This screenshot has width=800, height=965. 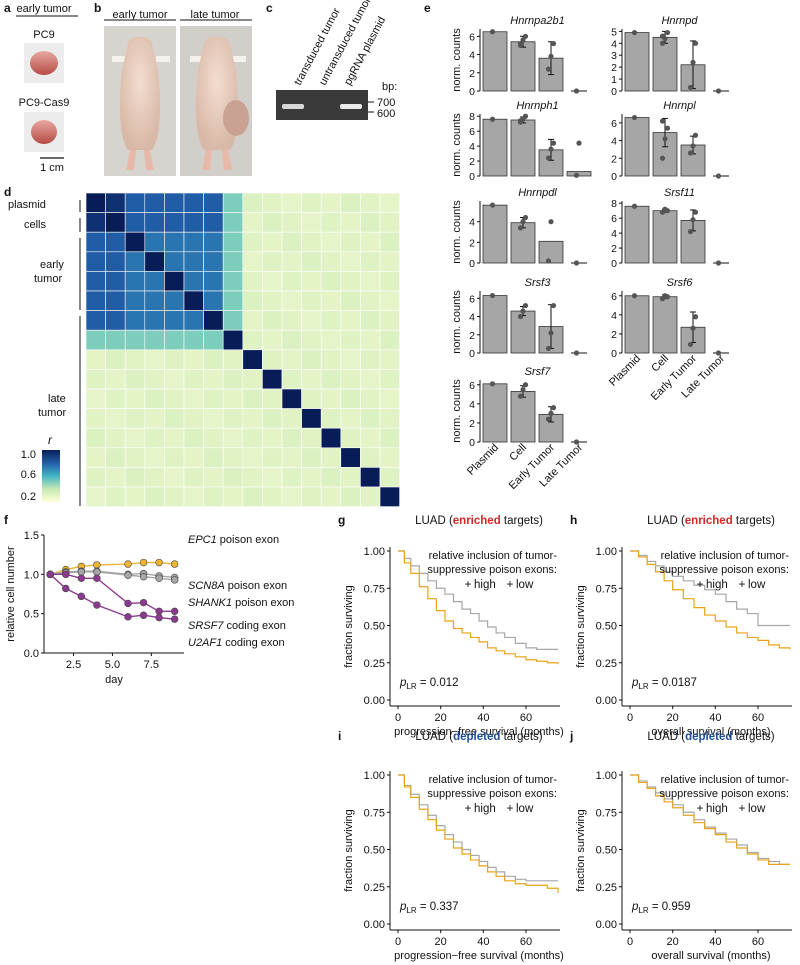 What do you see at coordinates (467, 584) in the screenshot?
I see `km-legend-high-marker: +` at bounding box center [467, 584].